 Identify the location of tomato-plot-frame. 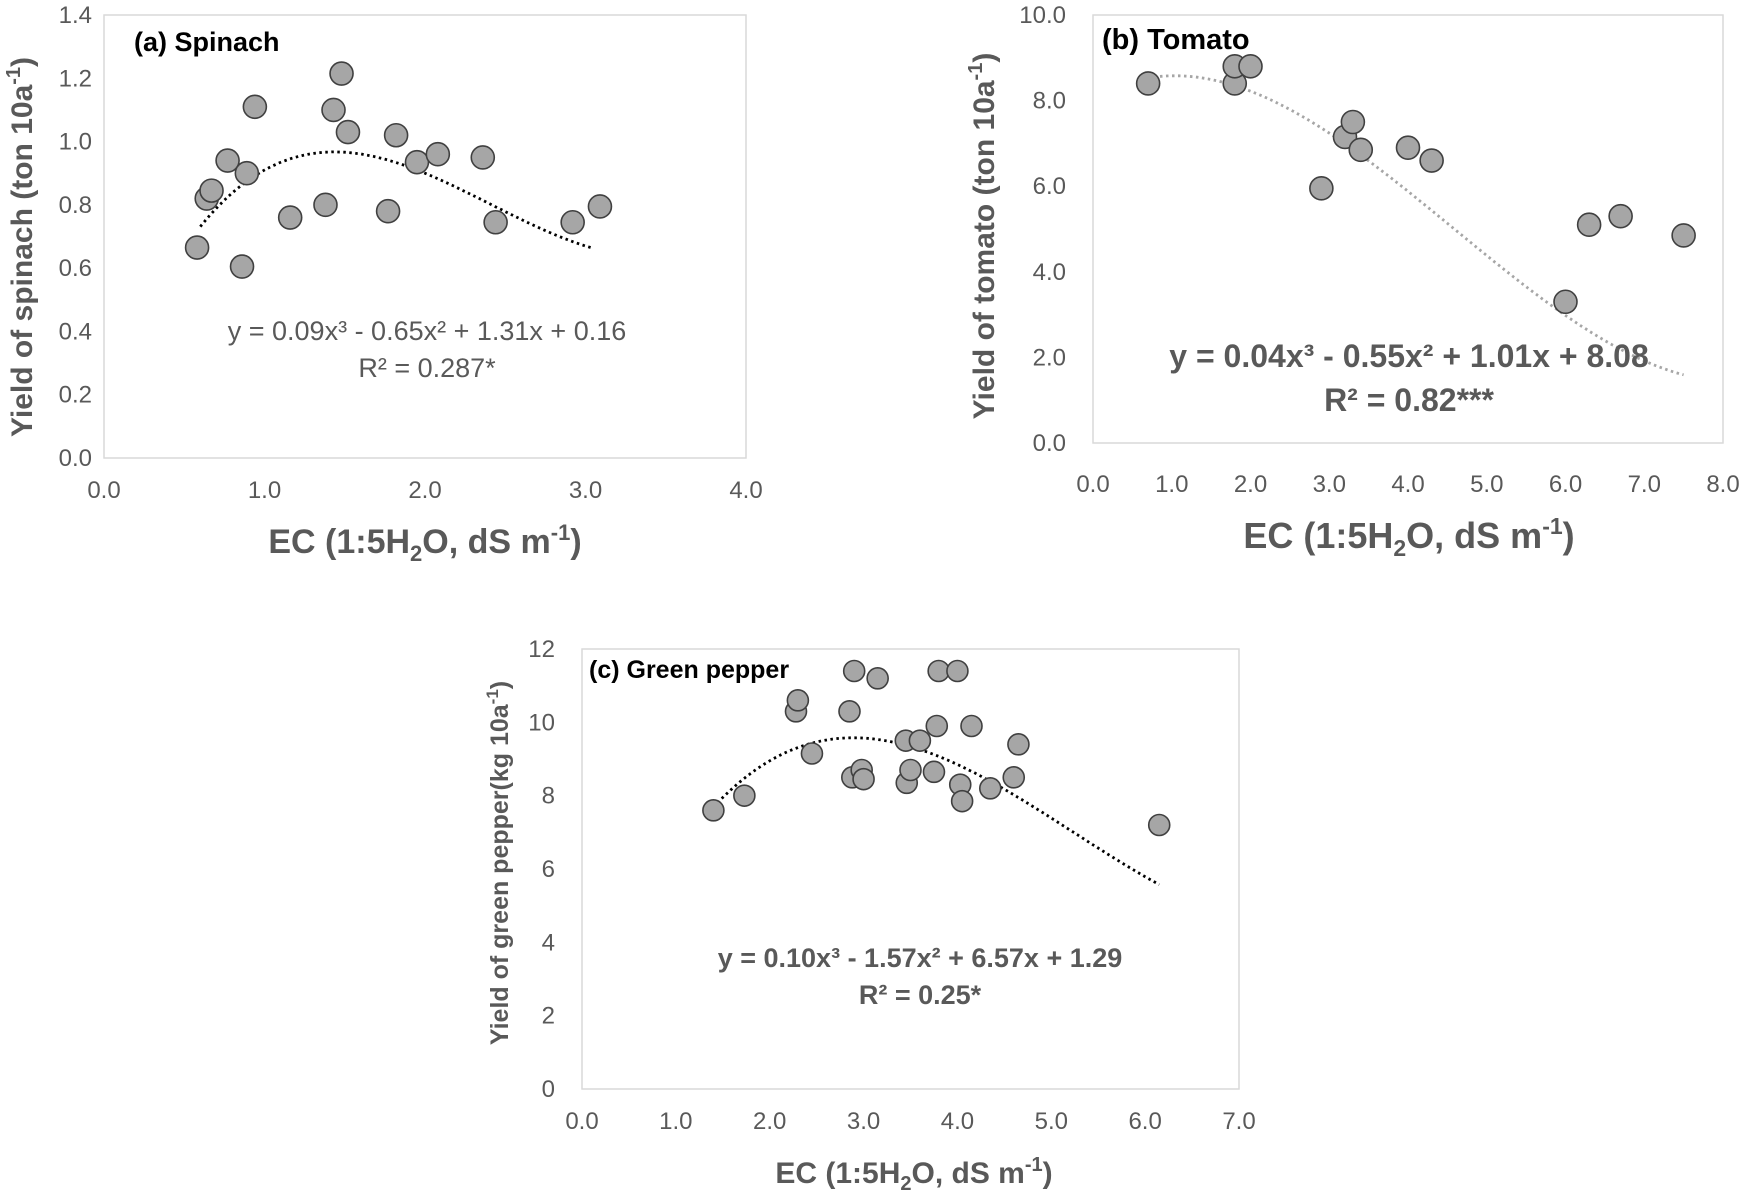
(1408, 229).